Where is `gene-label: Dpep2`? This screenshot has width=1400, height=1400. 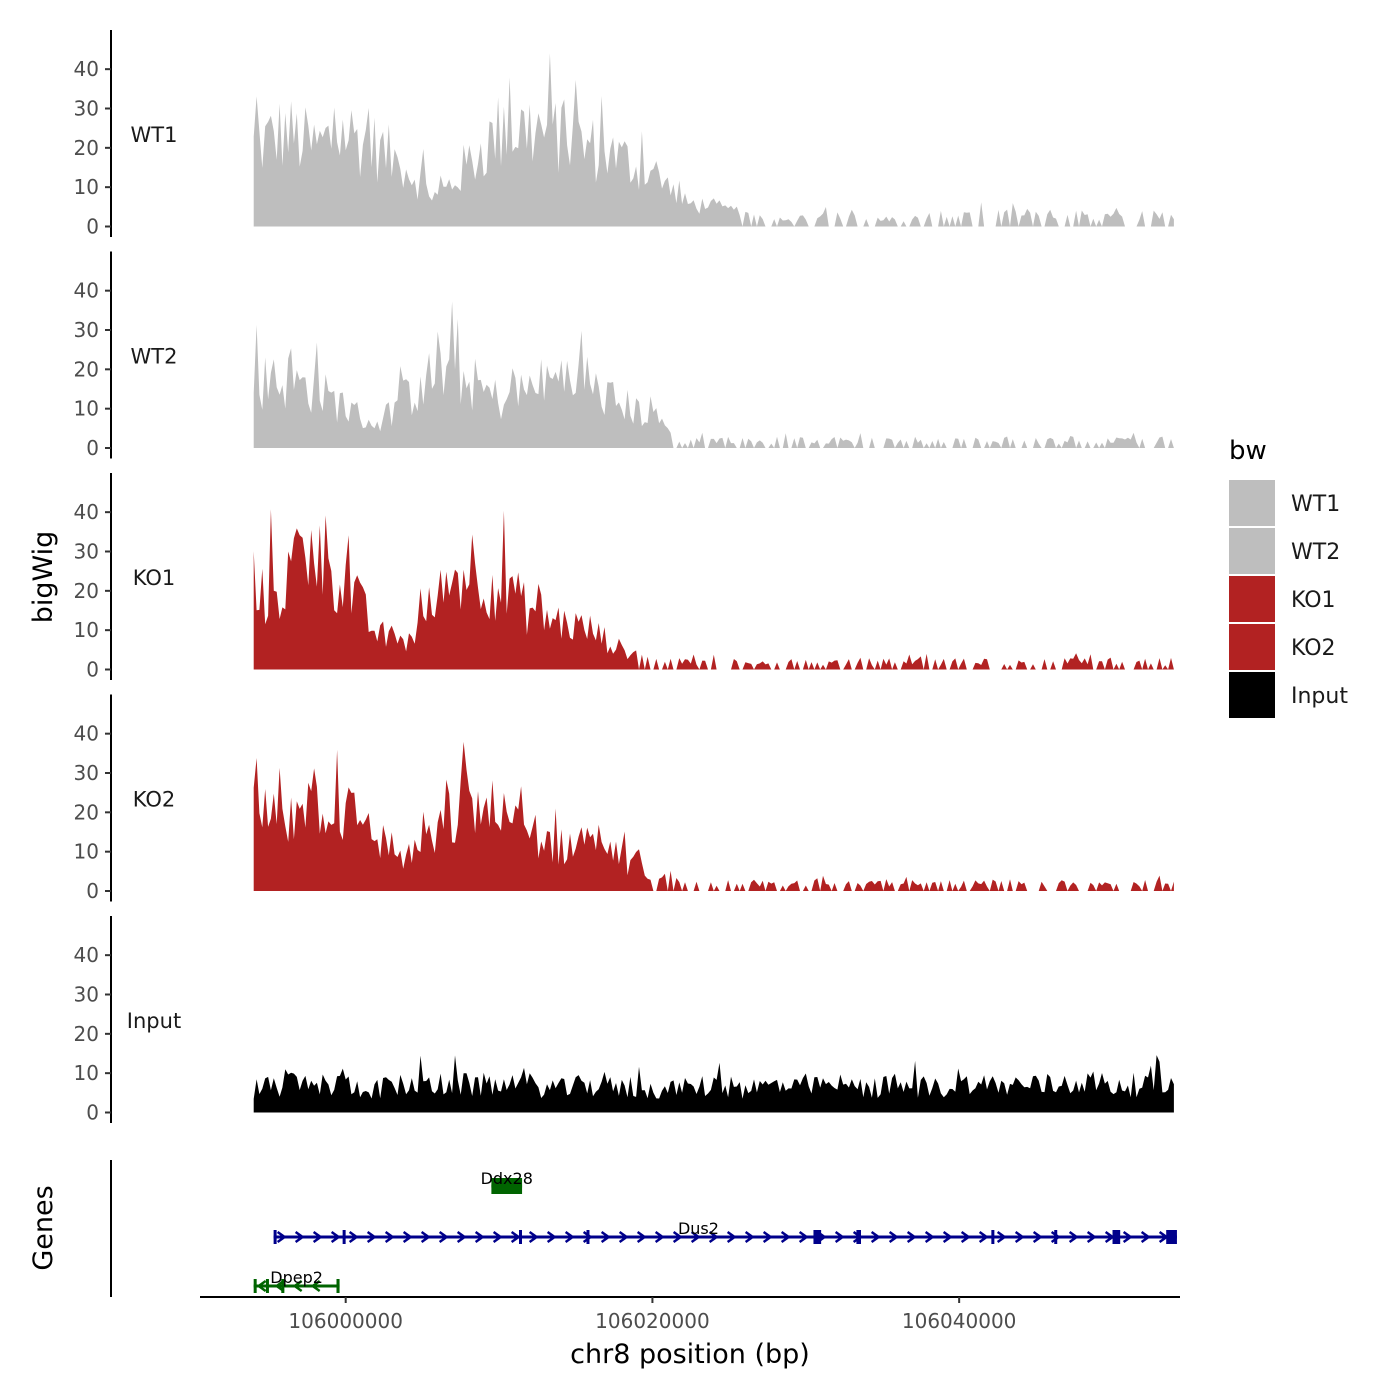 gene-label: Dpep2 is located at coordinates (296, 1277).